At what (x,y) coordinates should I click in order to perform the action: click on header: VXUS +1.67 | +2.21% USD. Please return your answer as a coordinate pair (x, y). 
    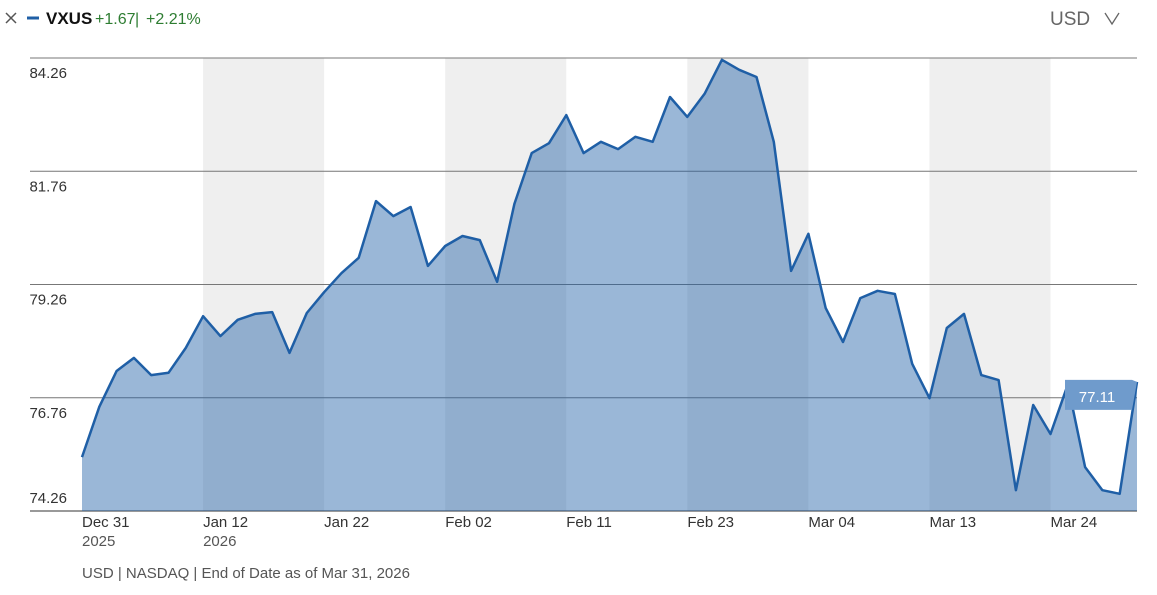
    Looking at the image, I should click on (562, 19).